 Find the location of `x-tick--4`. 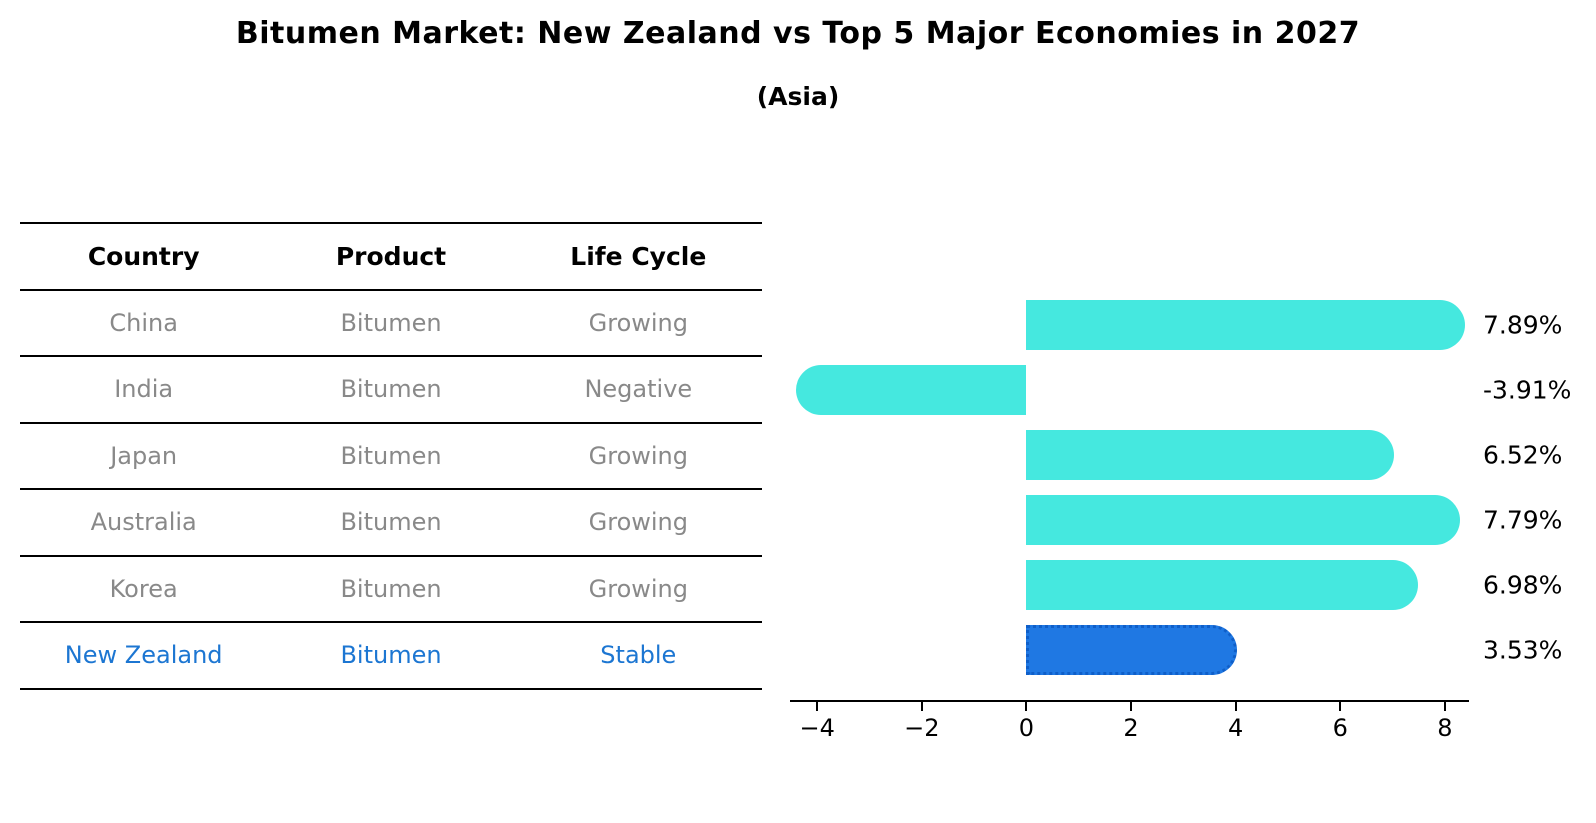

x-tick--4 is located at coordinates (817, 706).